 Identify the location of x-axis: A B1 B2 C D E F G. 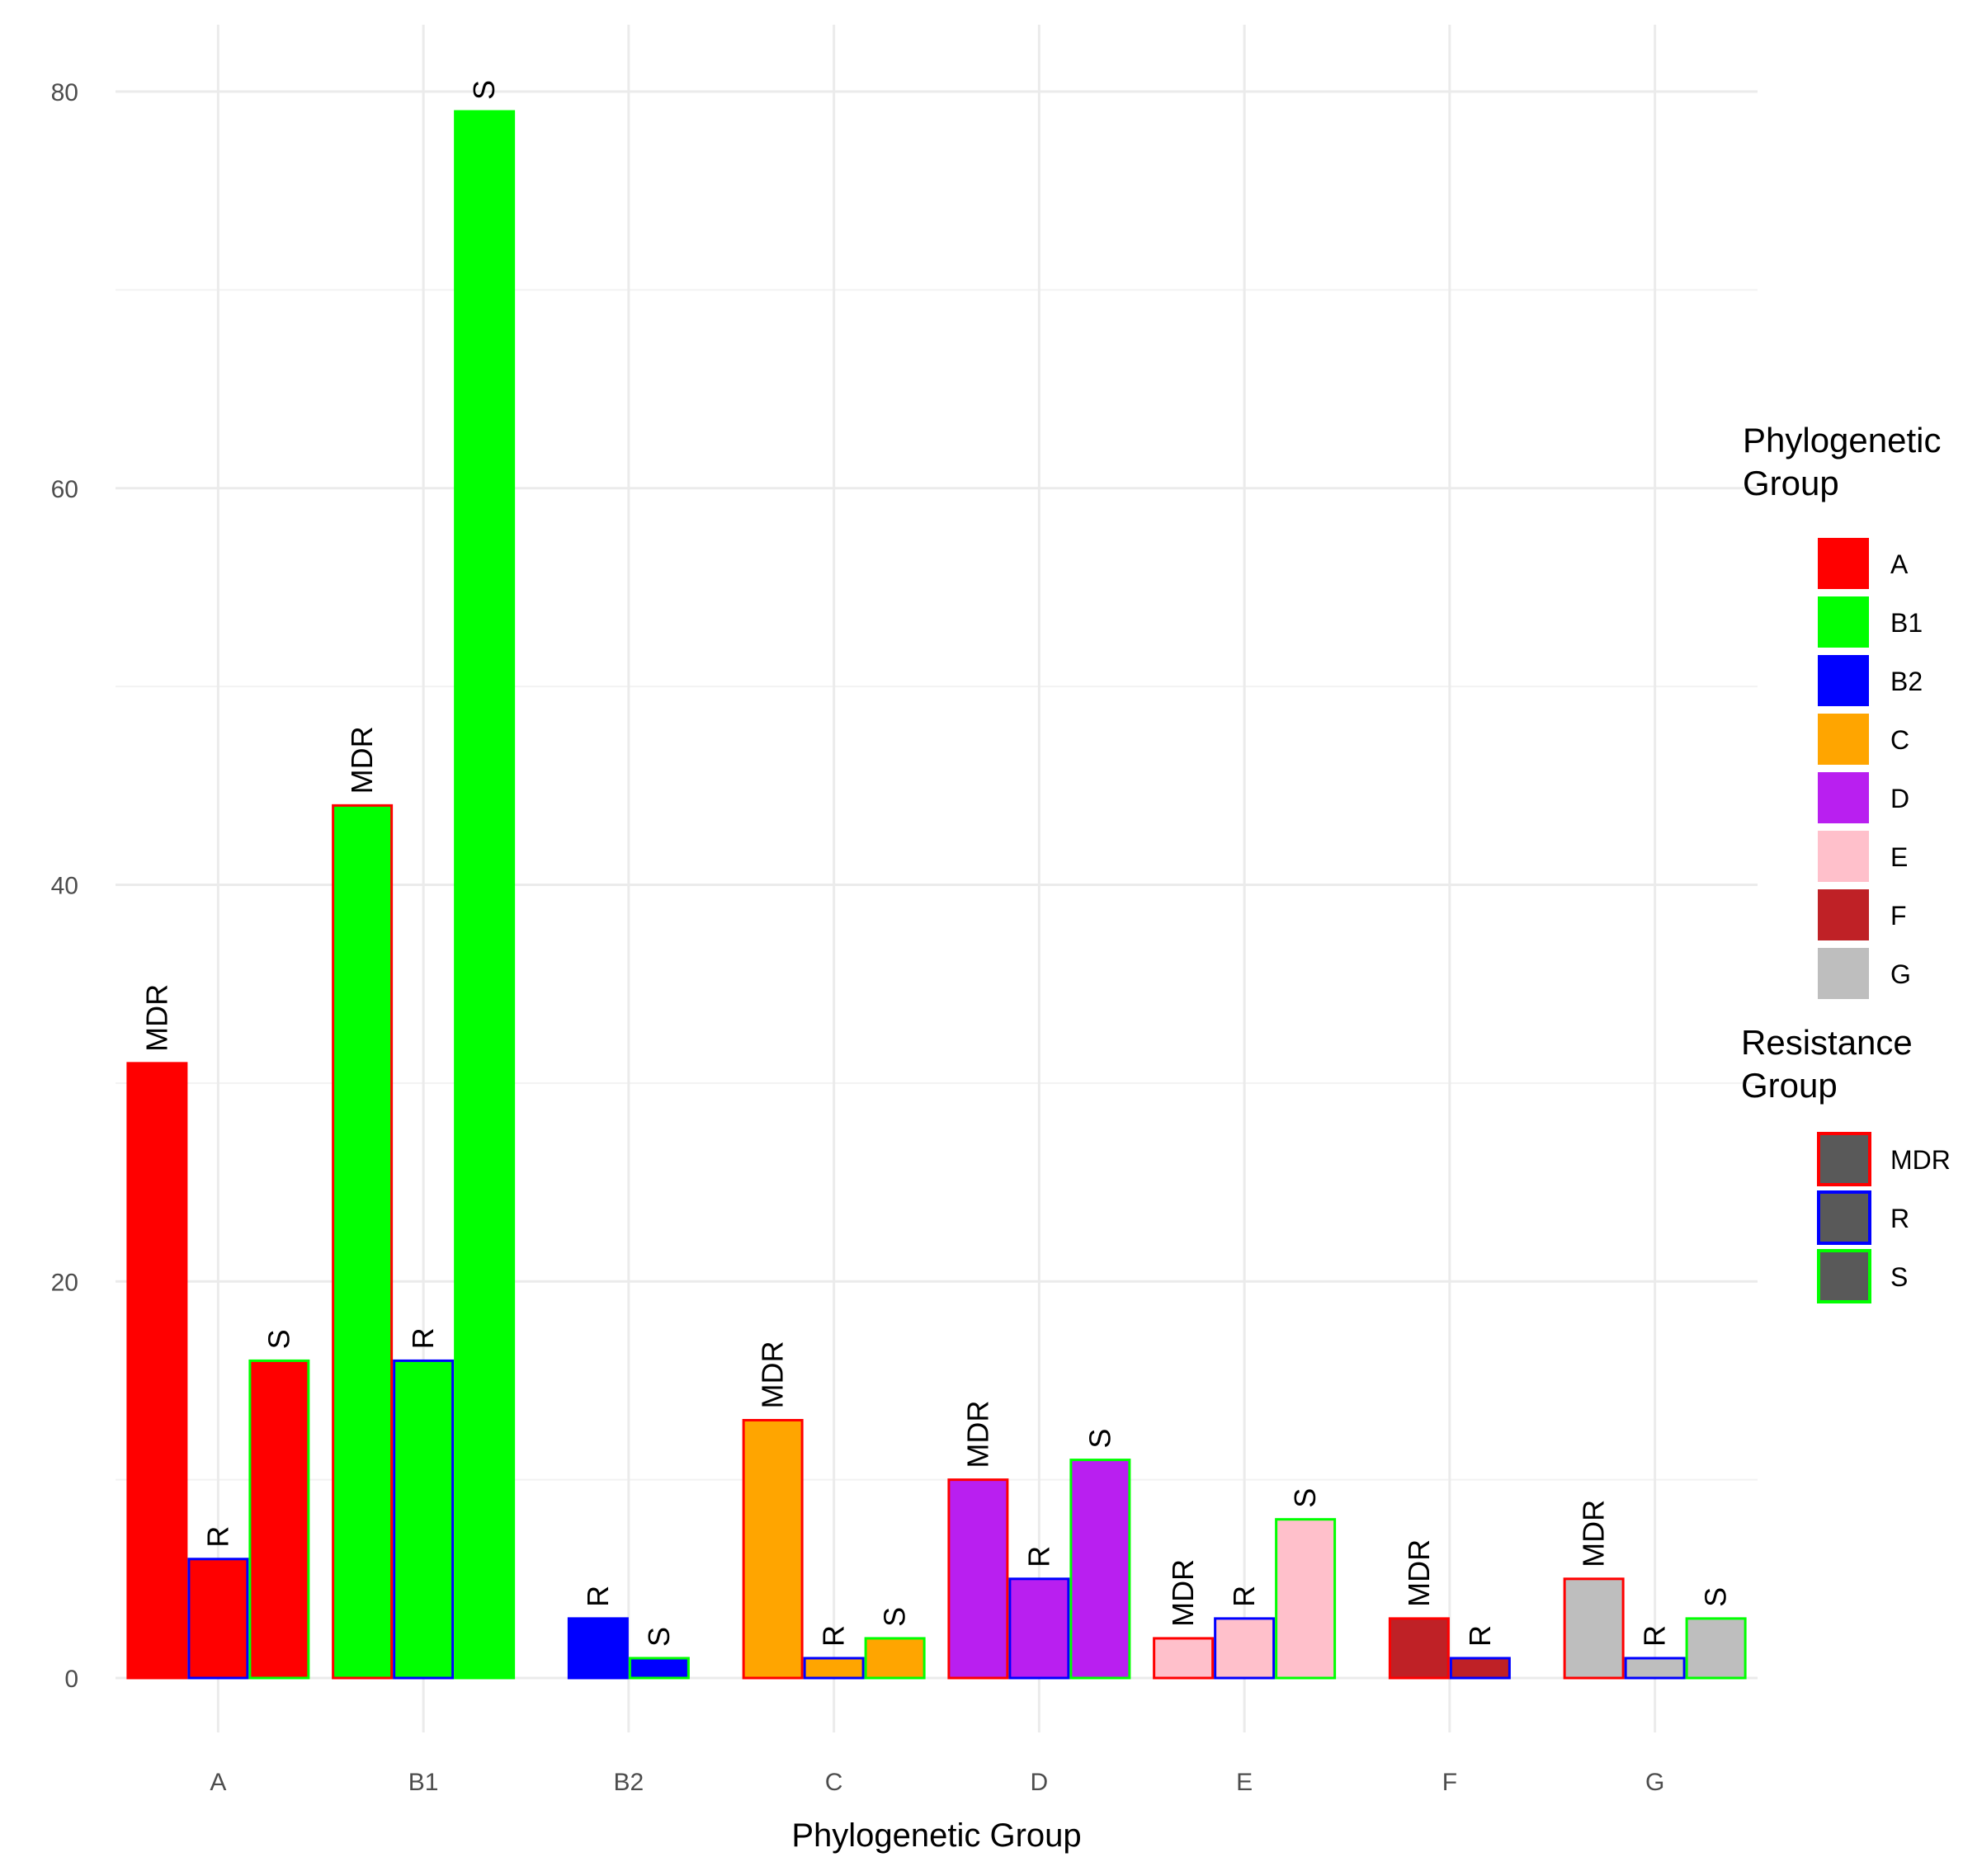
(937, 1782).